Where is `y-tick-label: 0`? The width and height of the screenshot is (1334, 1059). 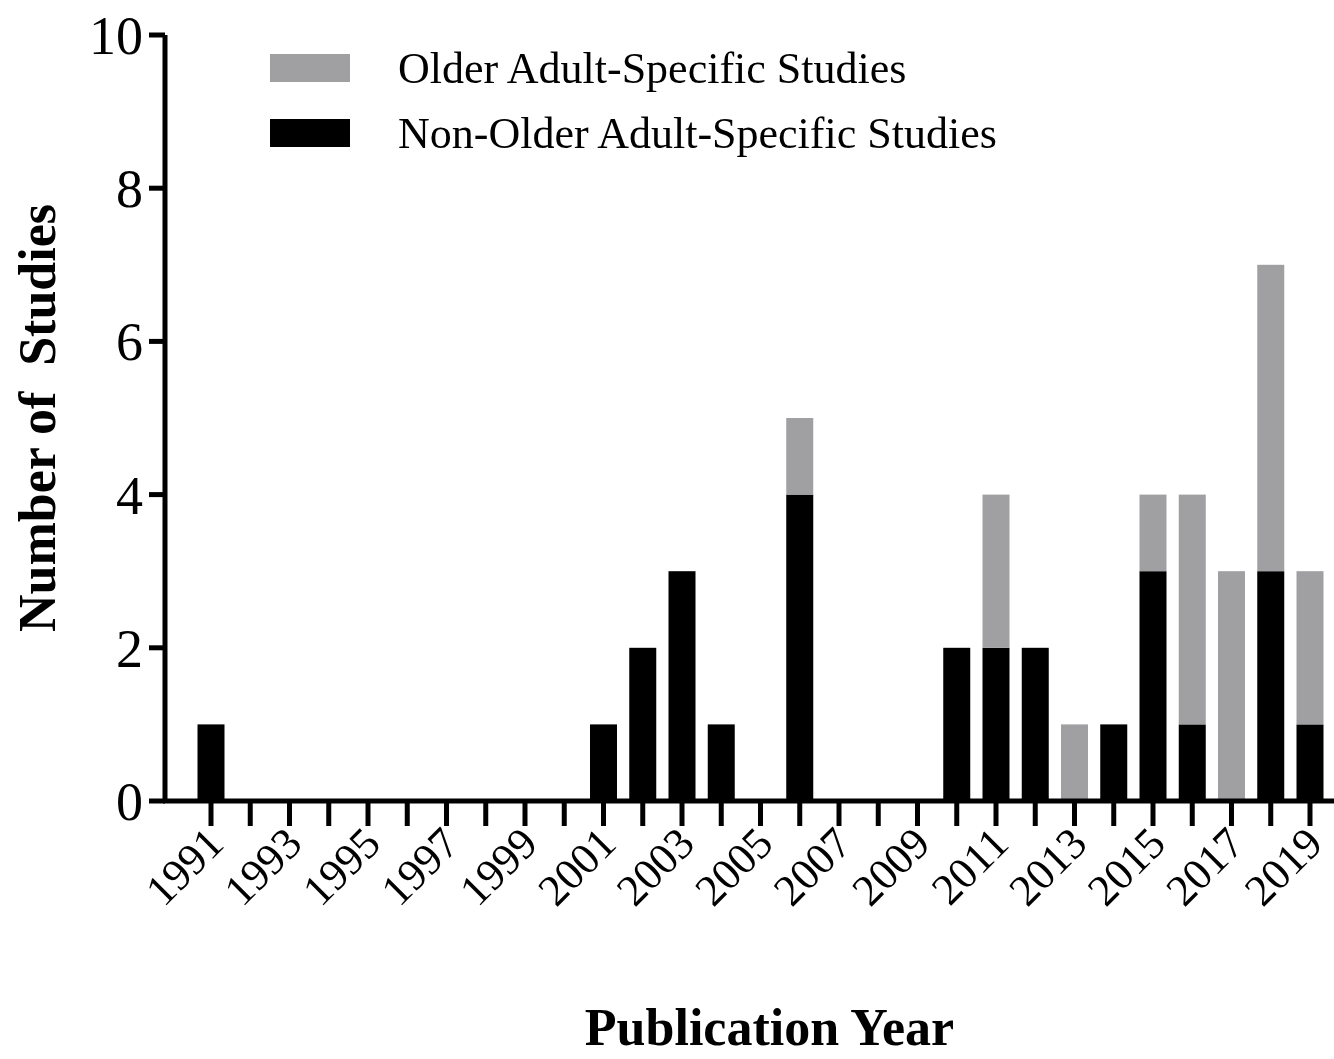 y-tick-label: 0 is located at coordinates (129, 801).